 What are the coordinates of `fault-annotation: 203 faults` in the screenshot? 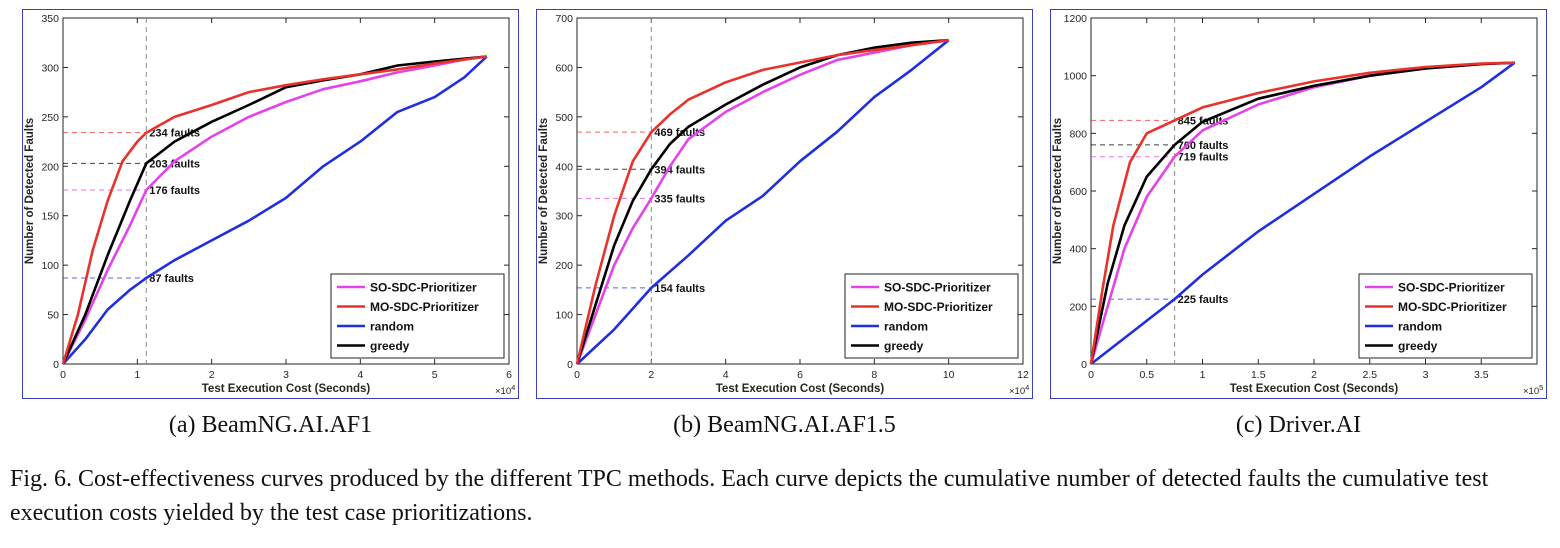 It's located at (174, 164).